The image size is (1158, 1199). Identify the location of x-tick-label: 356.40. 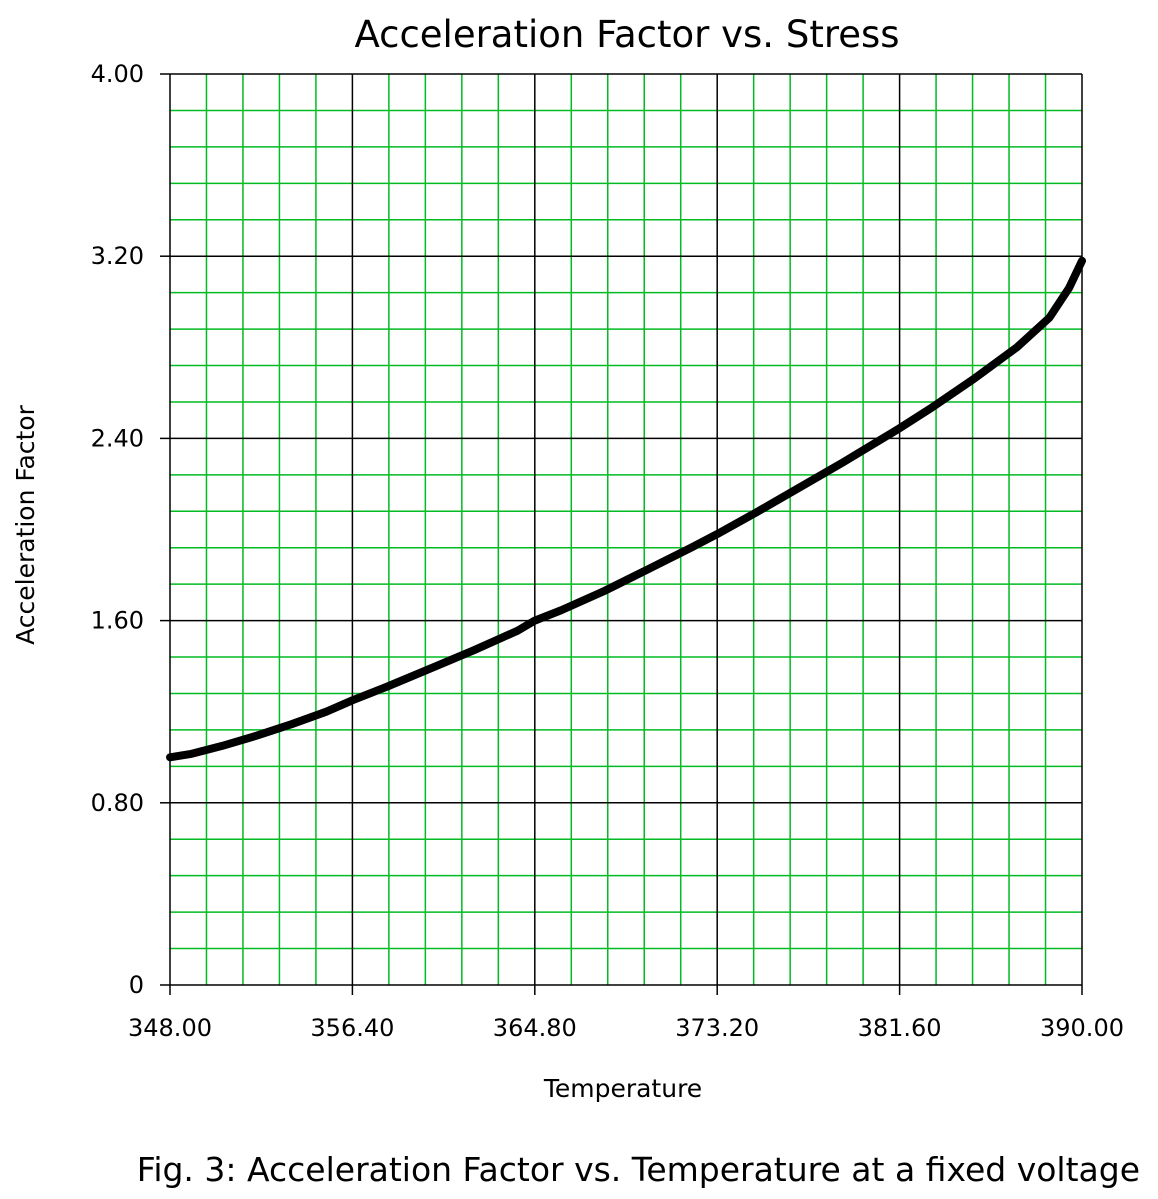
(352, 1028).